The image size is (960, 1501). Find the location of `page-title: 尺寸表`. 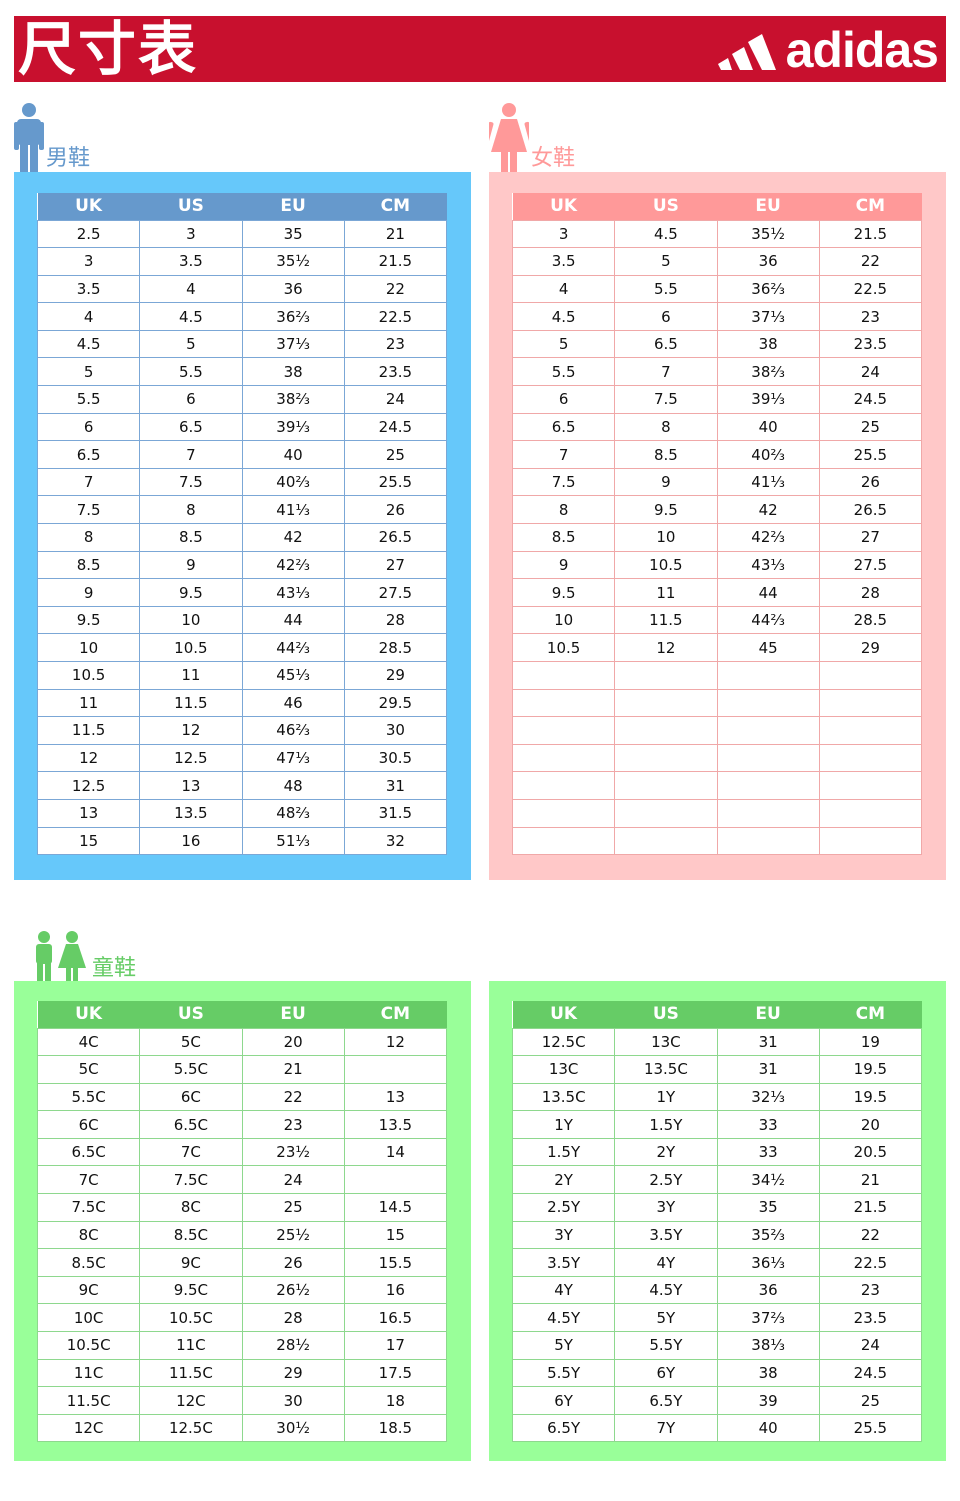

page-title: 尺寸表 is located at coordinates (108, 49).